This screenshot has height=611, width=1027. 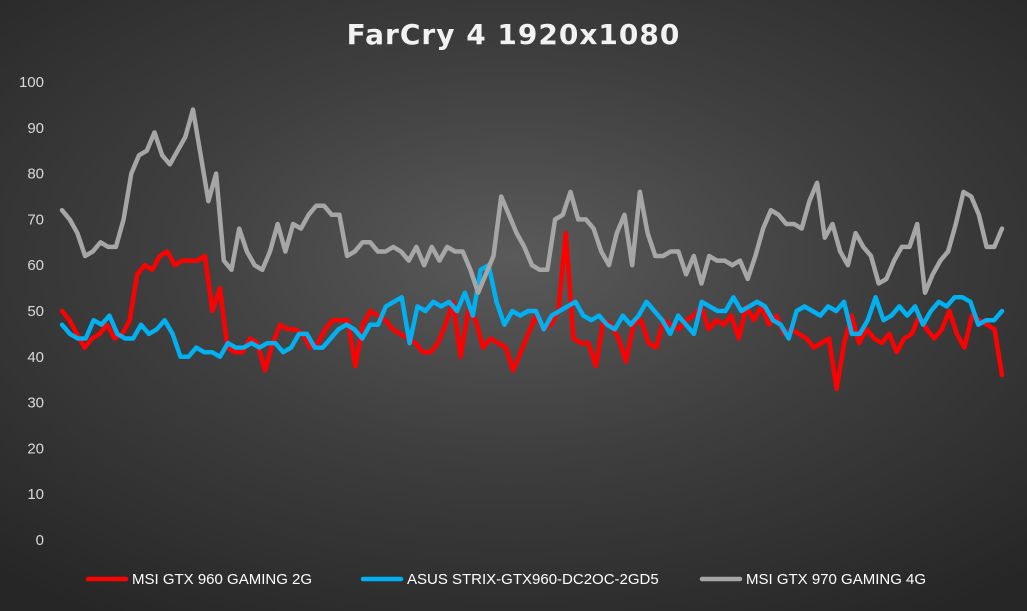 What do you see at coordinates (35, 448) in the screenshot?
I see `y-tick-label: 20` at bounding box center [35, 448].